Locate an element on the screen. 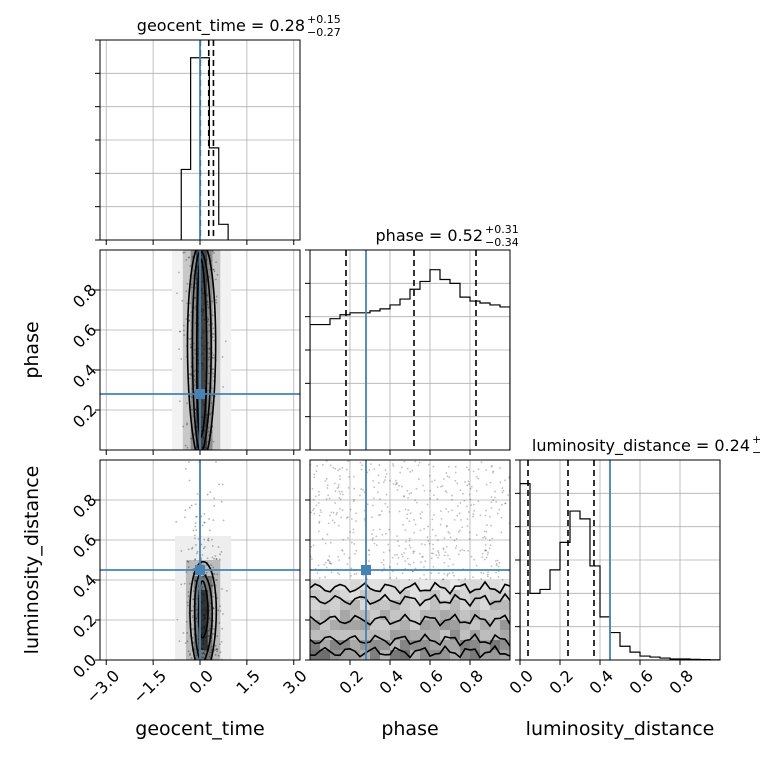  scatter-phase-geocent-time is located at coordinates (198, 352).